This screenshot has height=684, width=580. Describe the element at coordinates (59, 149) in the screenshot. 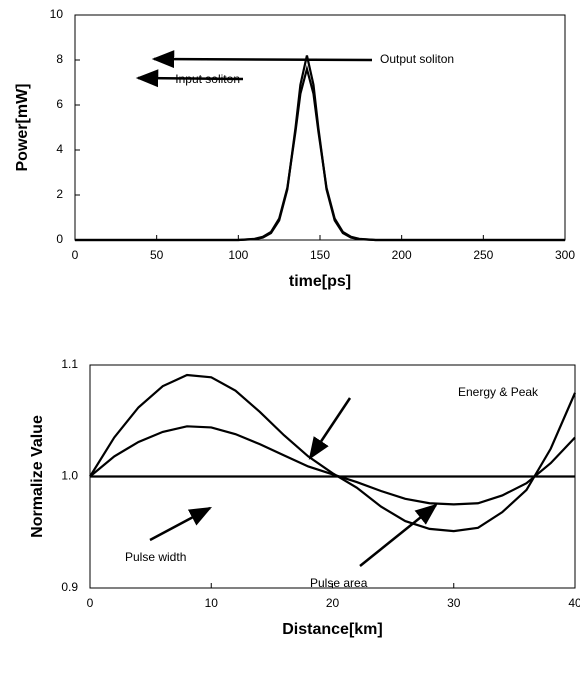

I see `y-tick-label: 4` at that location.